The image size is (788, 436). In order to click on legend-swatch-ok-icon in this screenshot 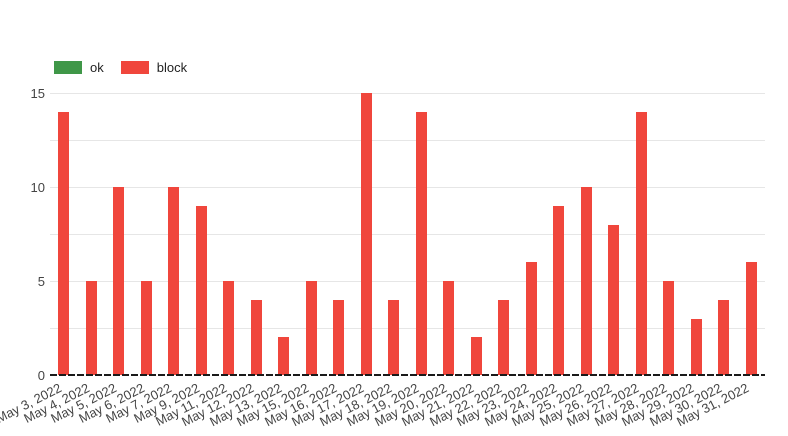, I will do `click(68, 67)`.